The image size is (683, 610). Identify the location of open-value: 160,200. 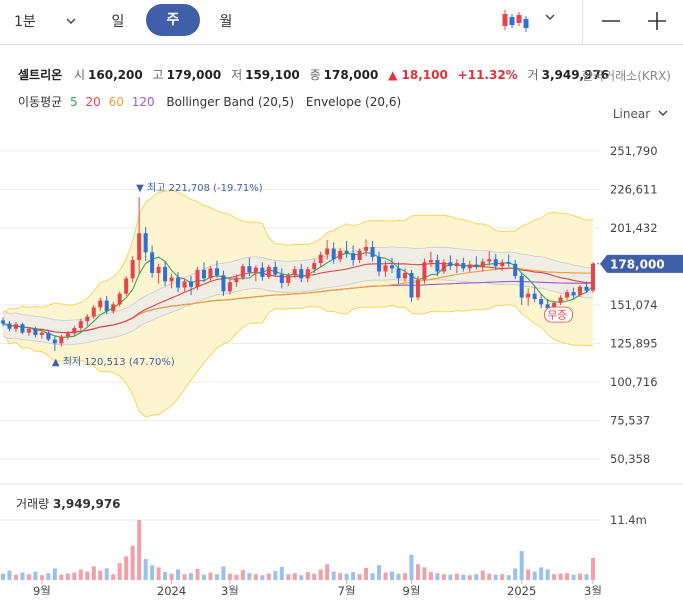
(115, 75).